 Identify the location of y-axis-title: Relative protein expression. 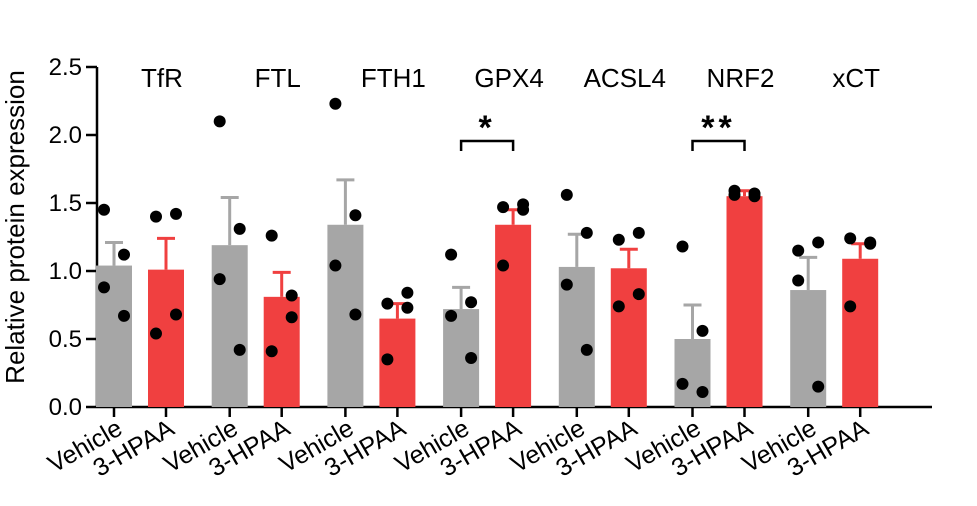
(15, 227).